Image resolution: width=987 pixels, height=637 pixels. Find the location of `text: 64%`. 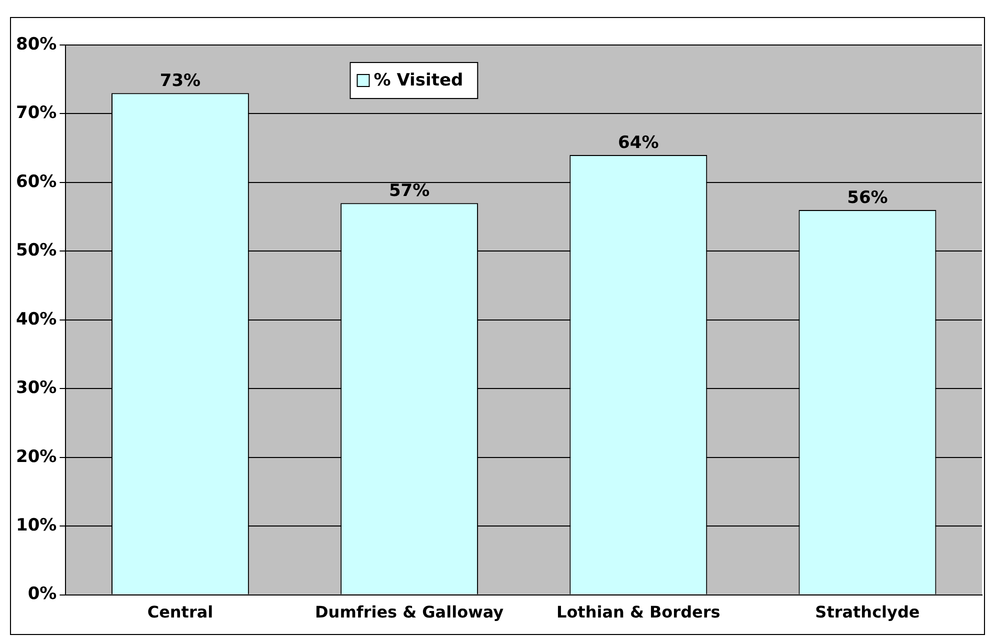

text: 64% is located at coordinates (638, 142).